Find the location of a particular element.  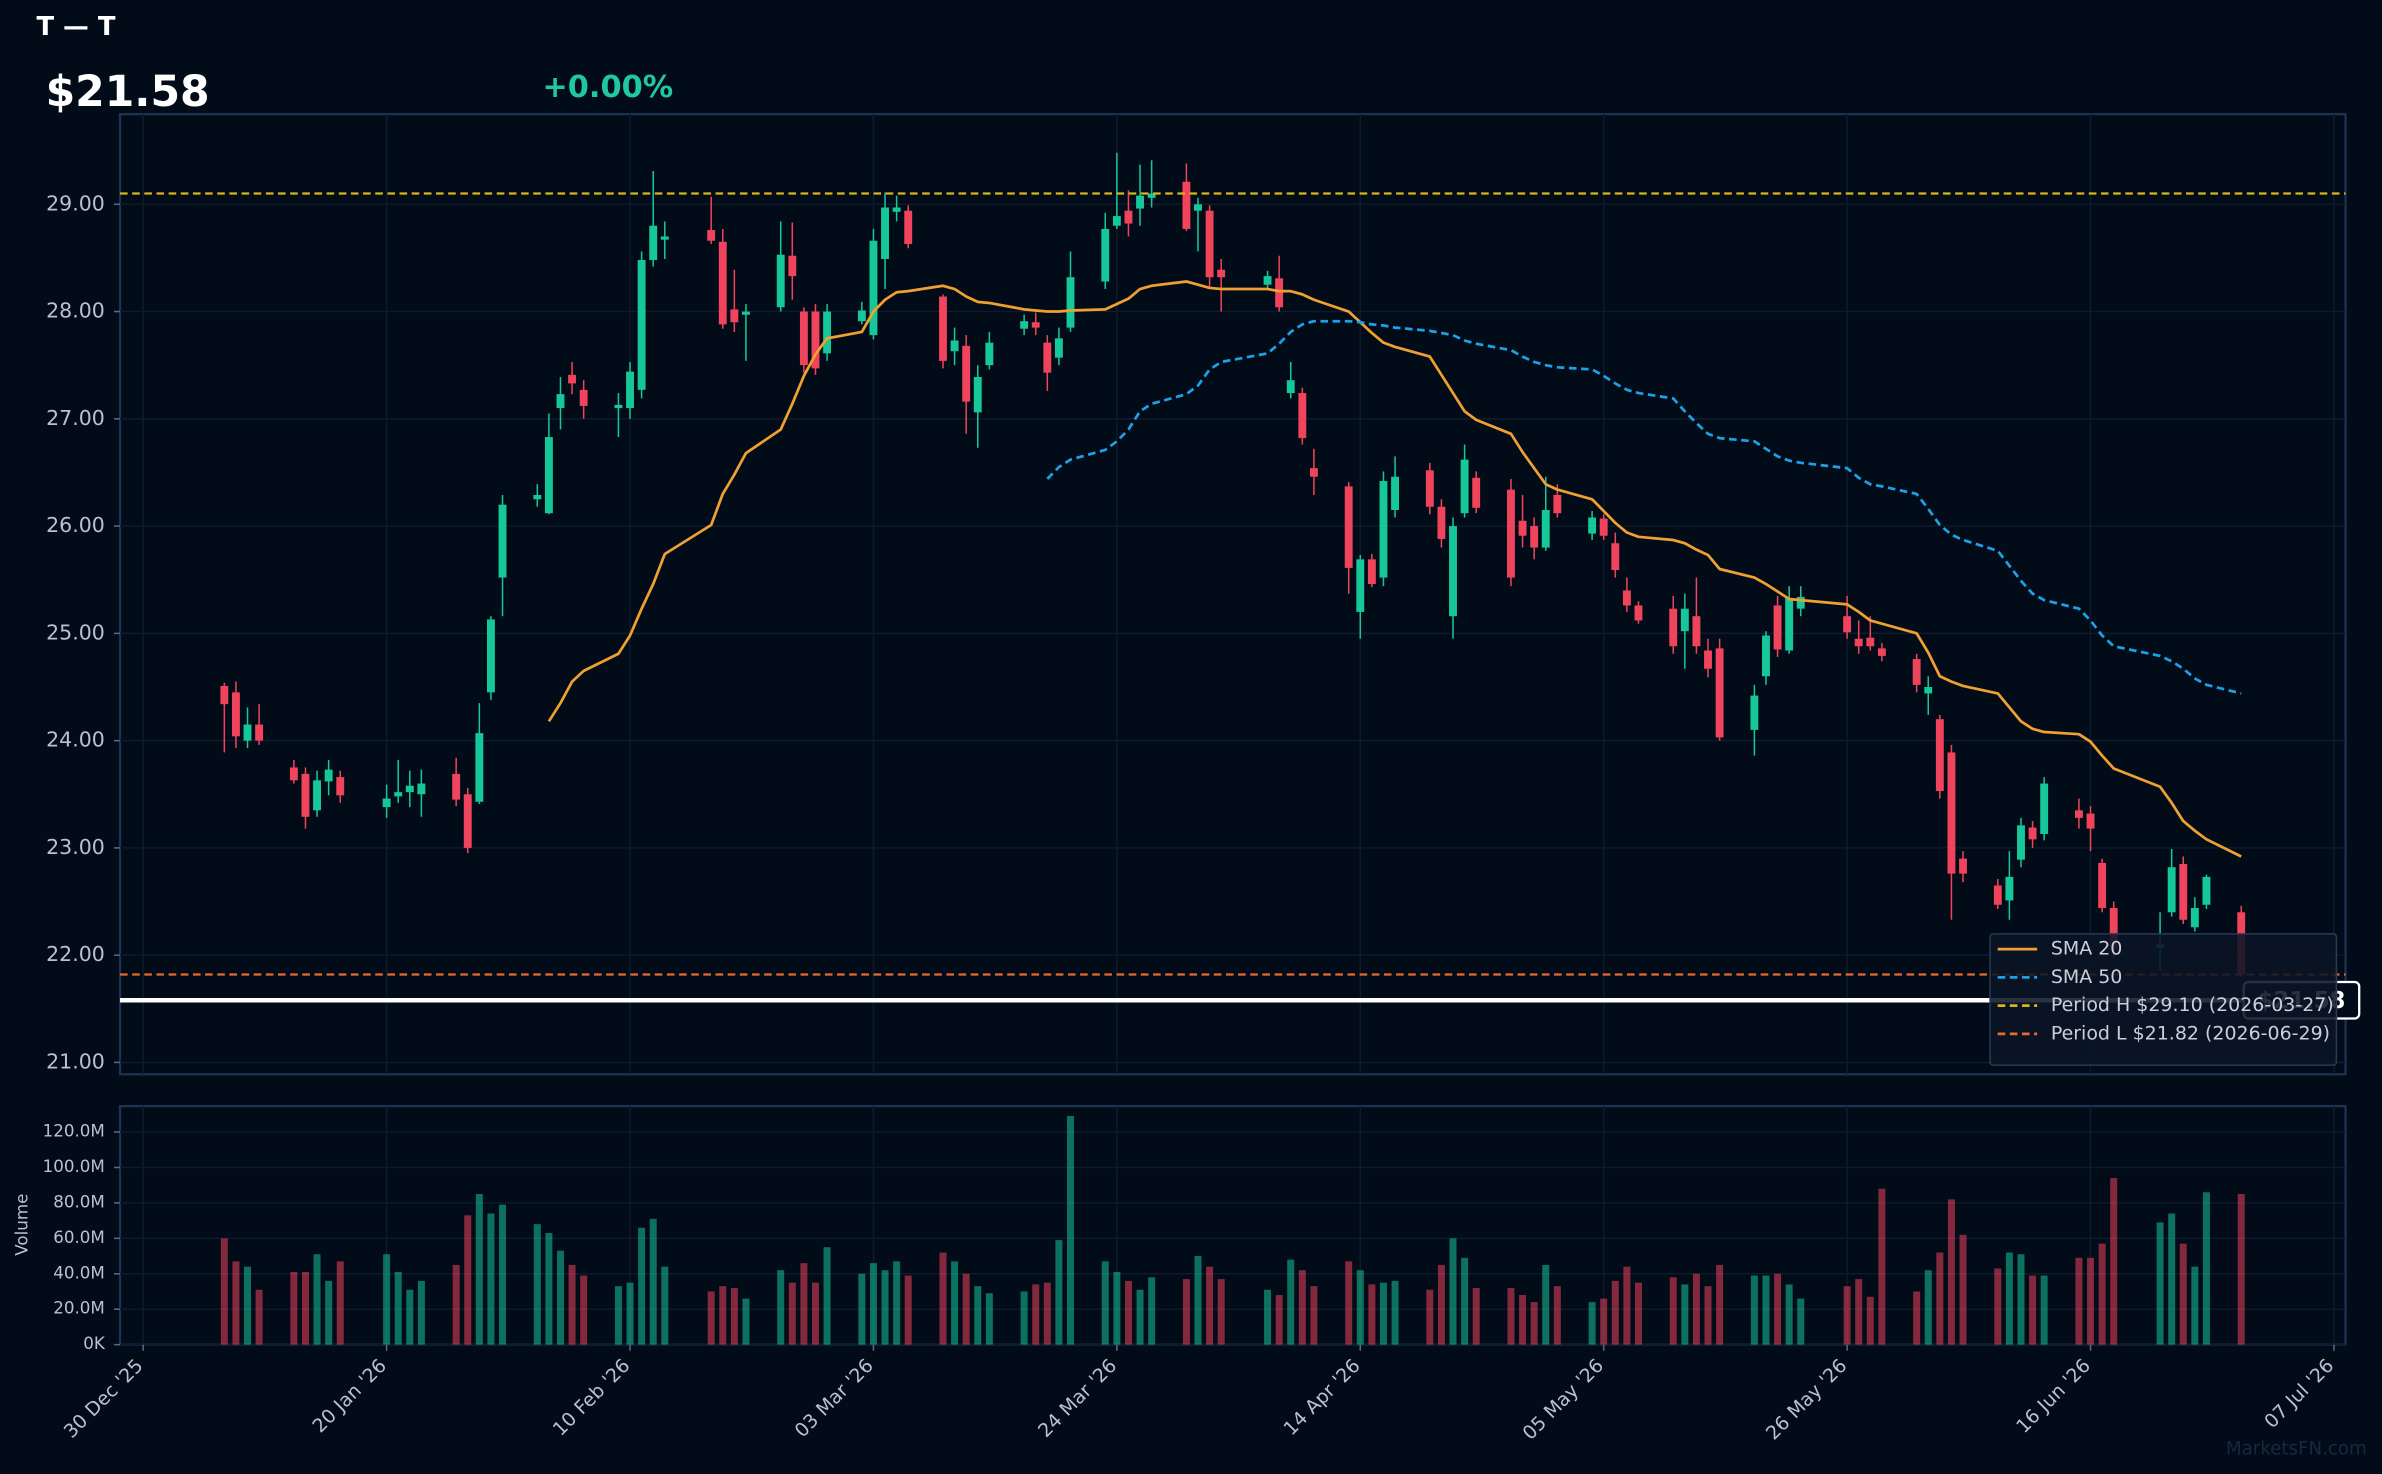

y-tick-label: 22.00 is located at coordinates (75, 954).